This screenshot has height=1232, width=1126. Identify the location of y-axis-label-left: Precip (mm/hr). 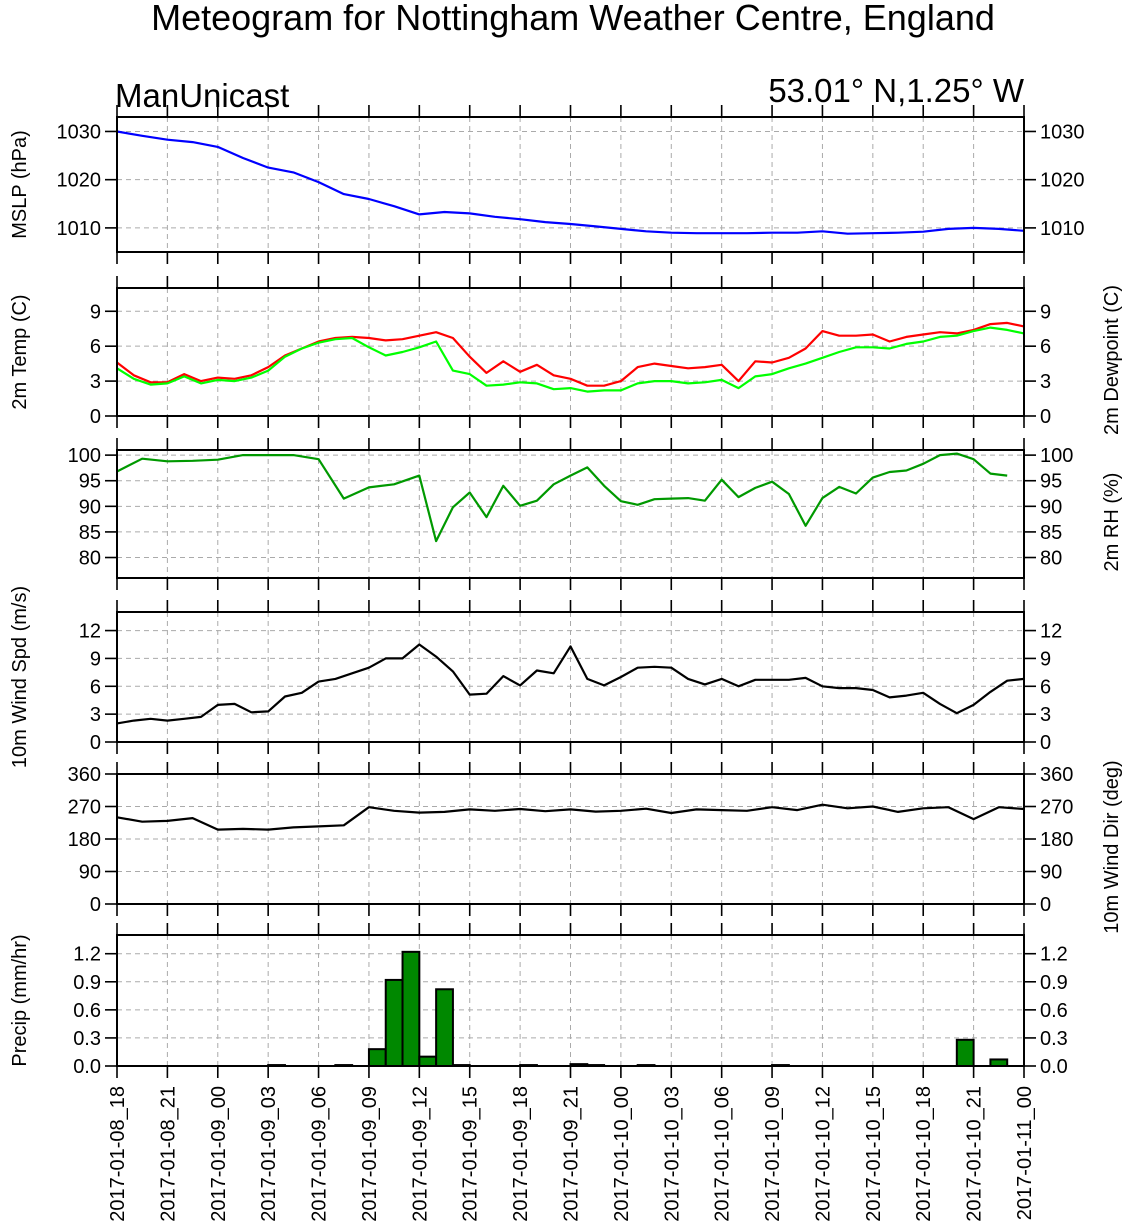
(20, 1000).